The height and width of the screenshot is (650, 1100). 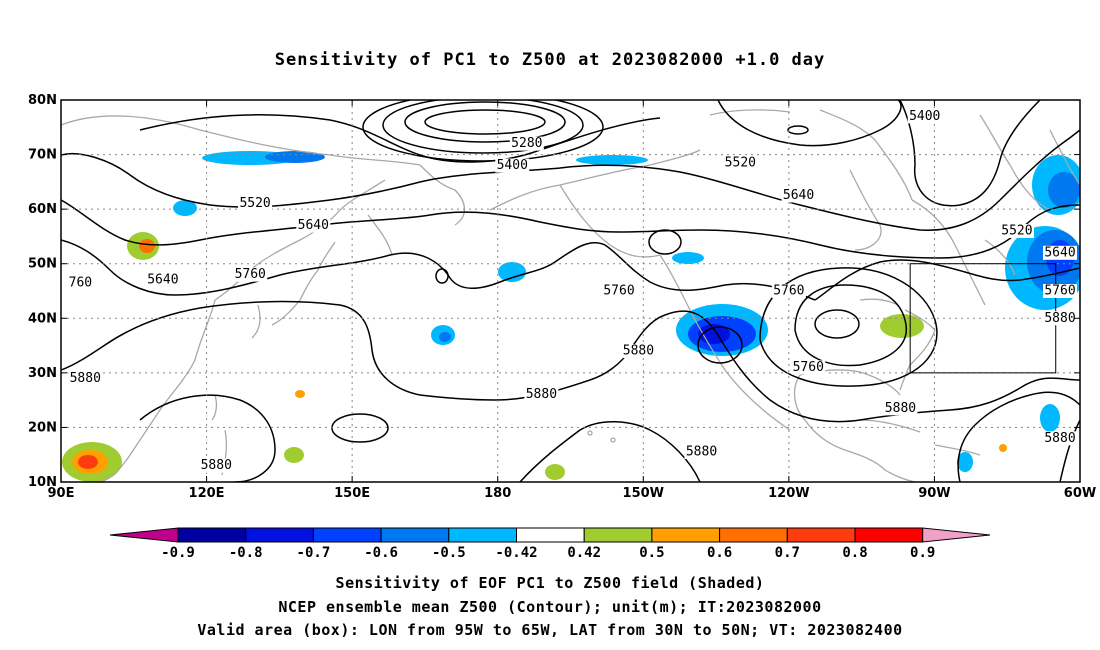 What do you see at coordinates (787, 553) in the screenshot?
I see `colorbar-label: 0.7` at bounding box center [787, 553].